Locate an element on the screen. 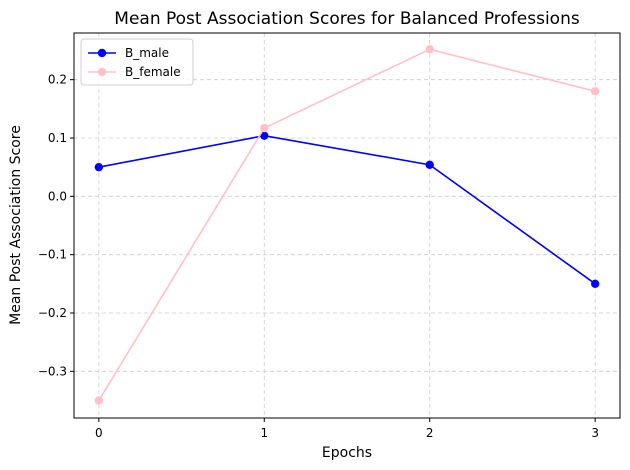 This screenshot has width=630, height=470. x-tick-label: 0 is located at coordinates (99, 433).